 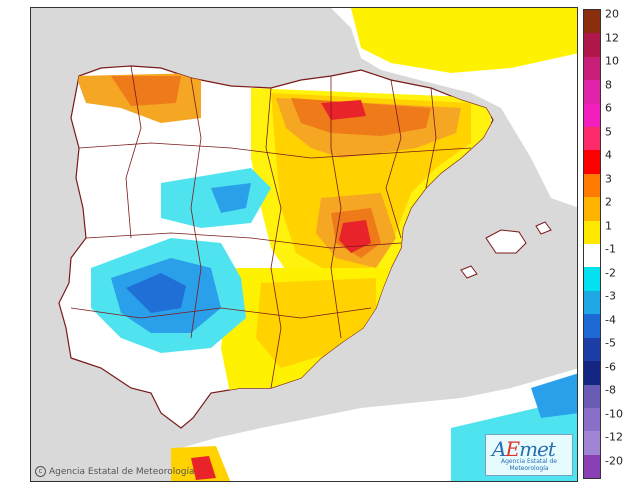 I want to click on balearic-islands, so click(x=506, y=250).